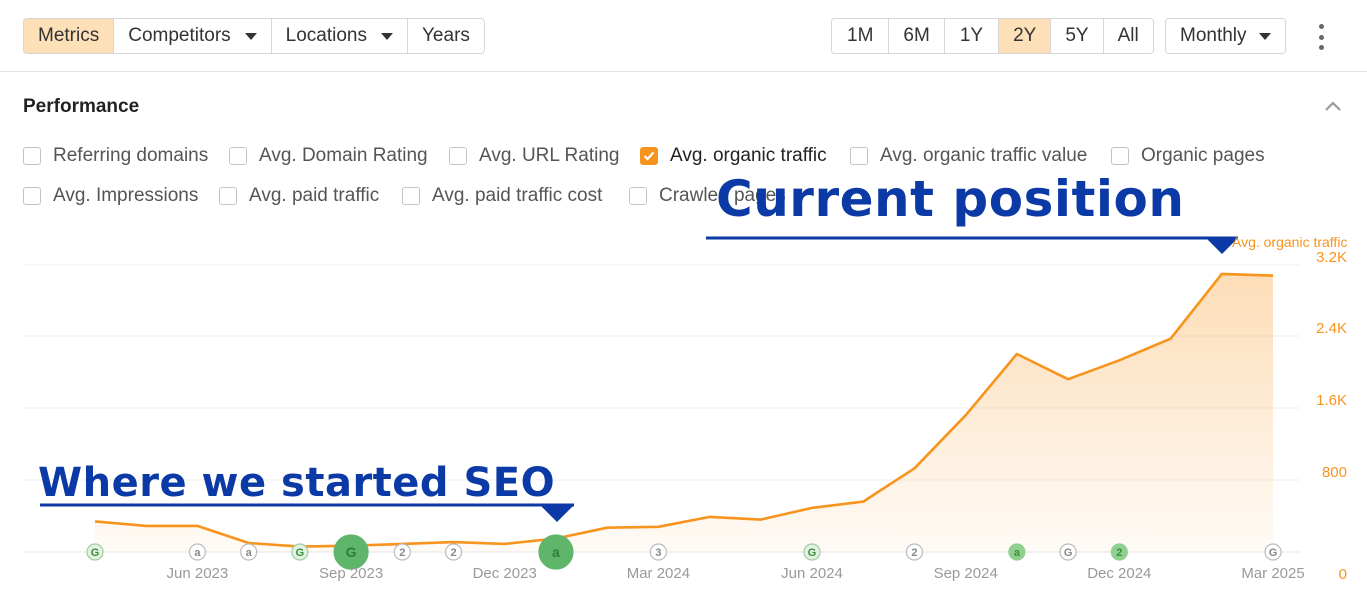 The height and width of the screenshot is (607, 1367). What do you see at coordinates (1203, 155) in the screenshot?
I see `metric-label: Organic pages` at bounding box center [1203, 155].